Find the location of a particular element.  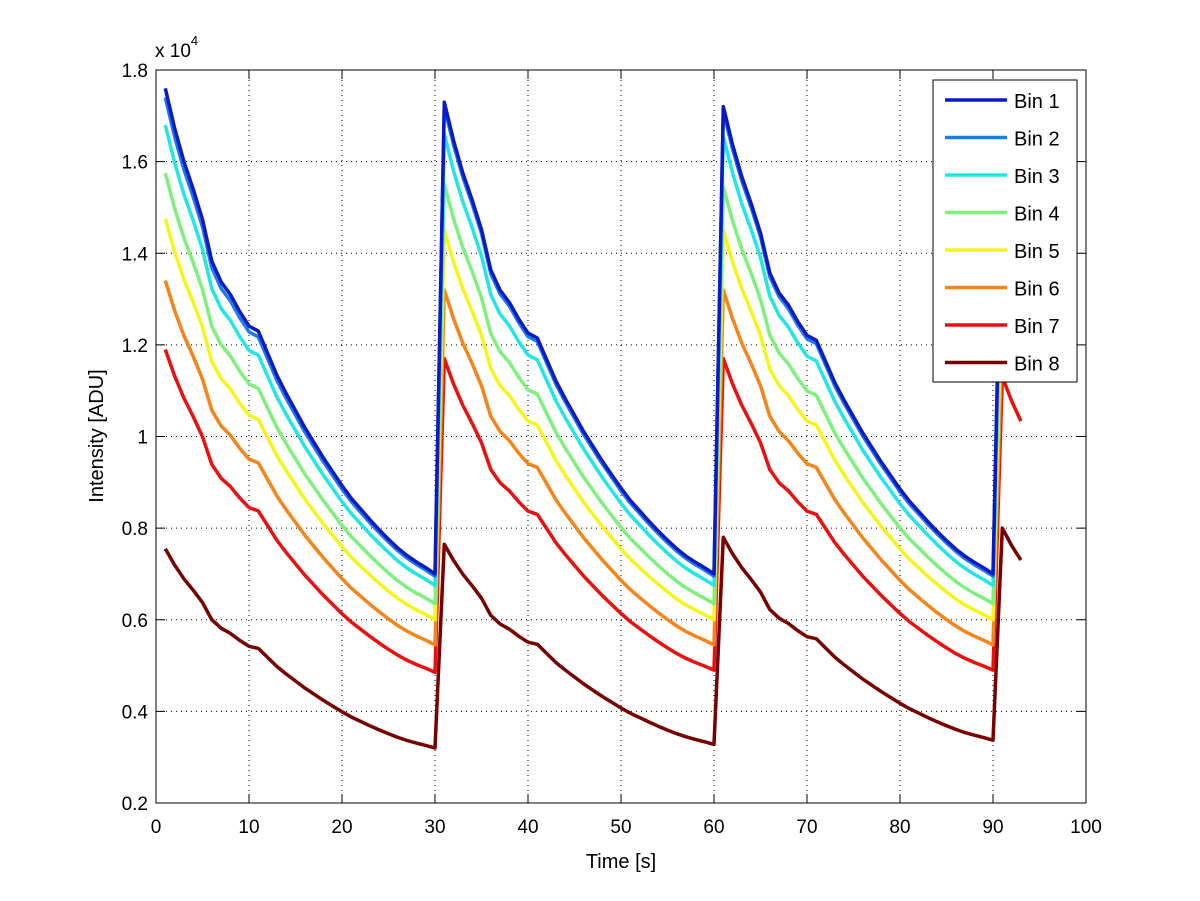

y-tick-label: 1.8 is located at coordinates (135, 71).